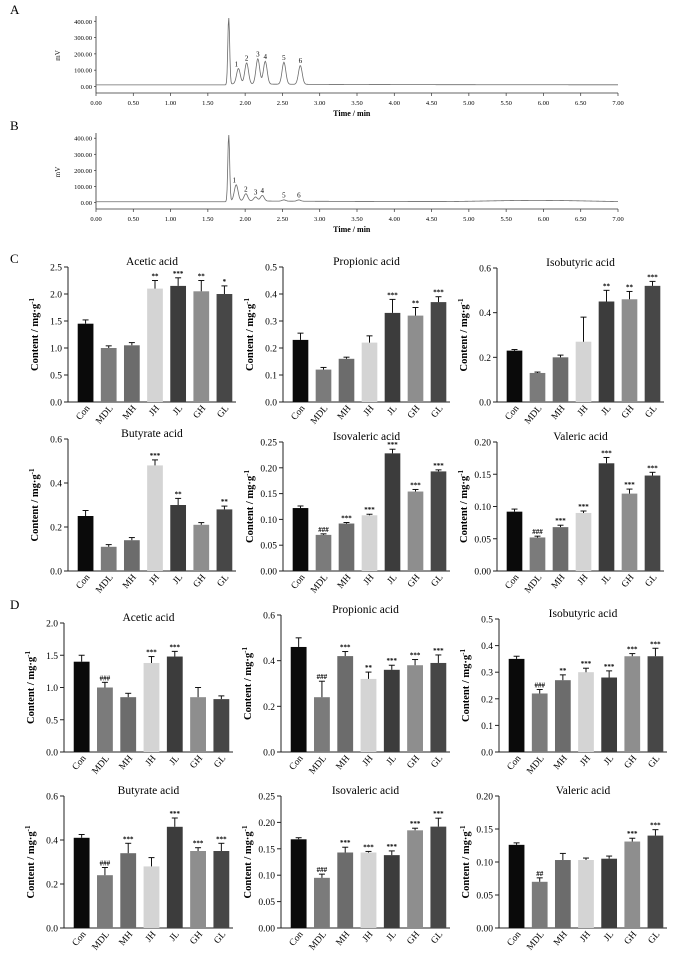  What do you see at coordinates (617, 103) in the screenshot?
I see `x-tick-label: 7.00` at bounding box center [617, 103].